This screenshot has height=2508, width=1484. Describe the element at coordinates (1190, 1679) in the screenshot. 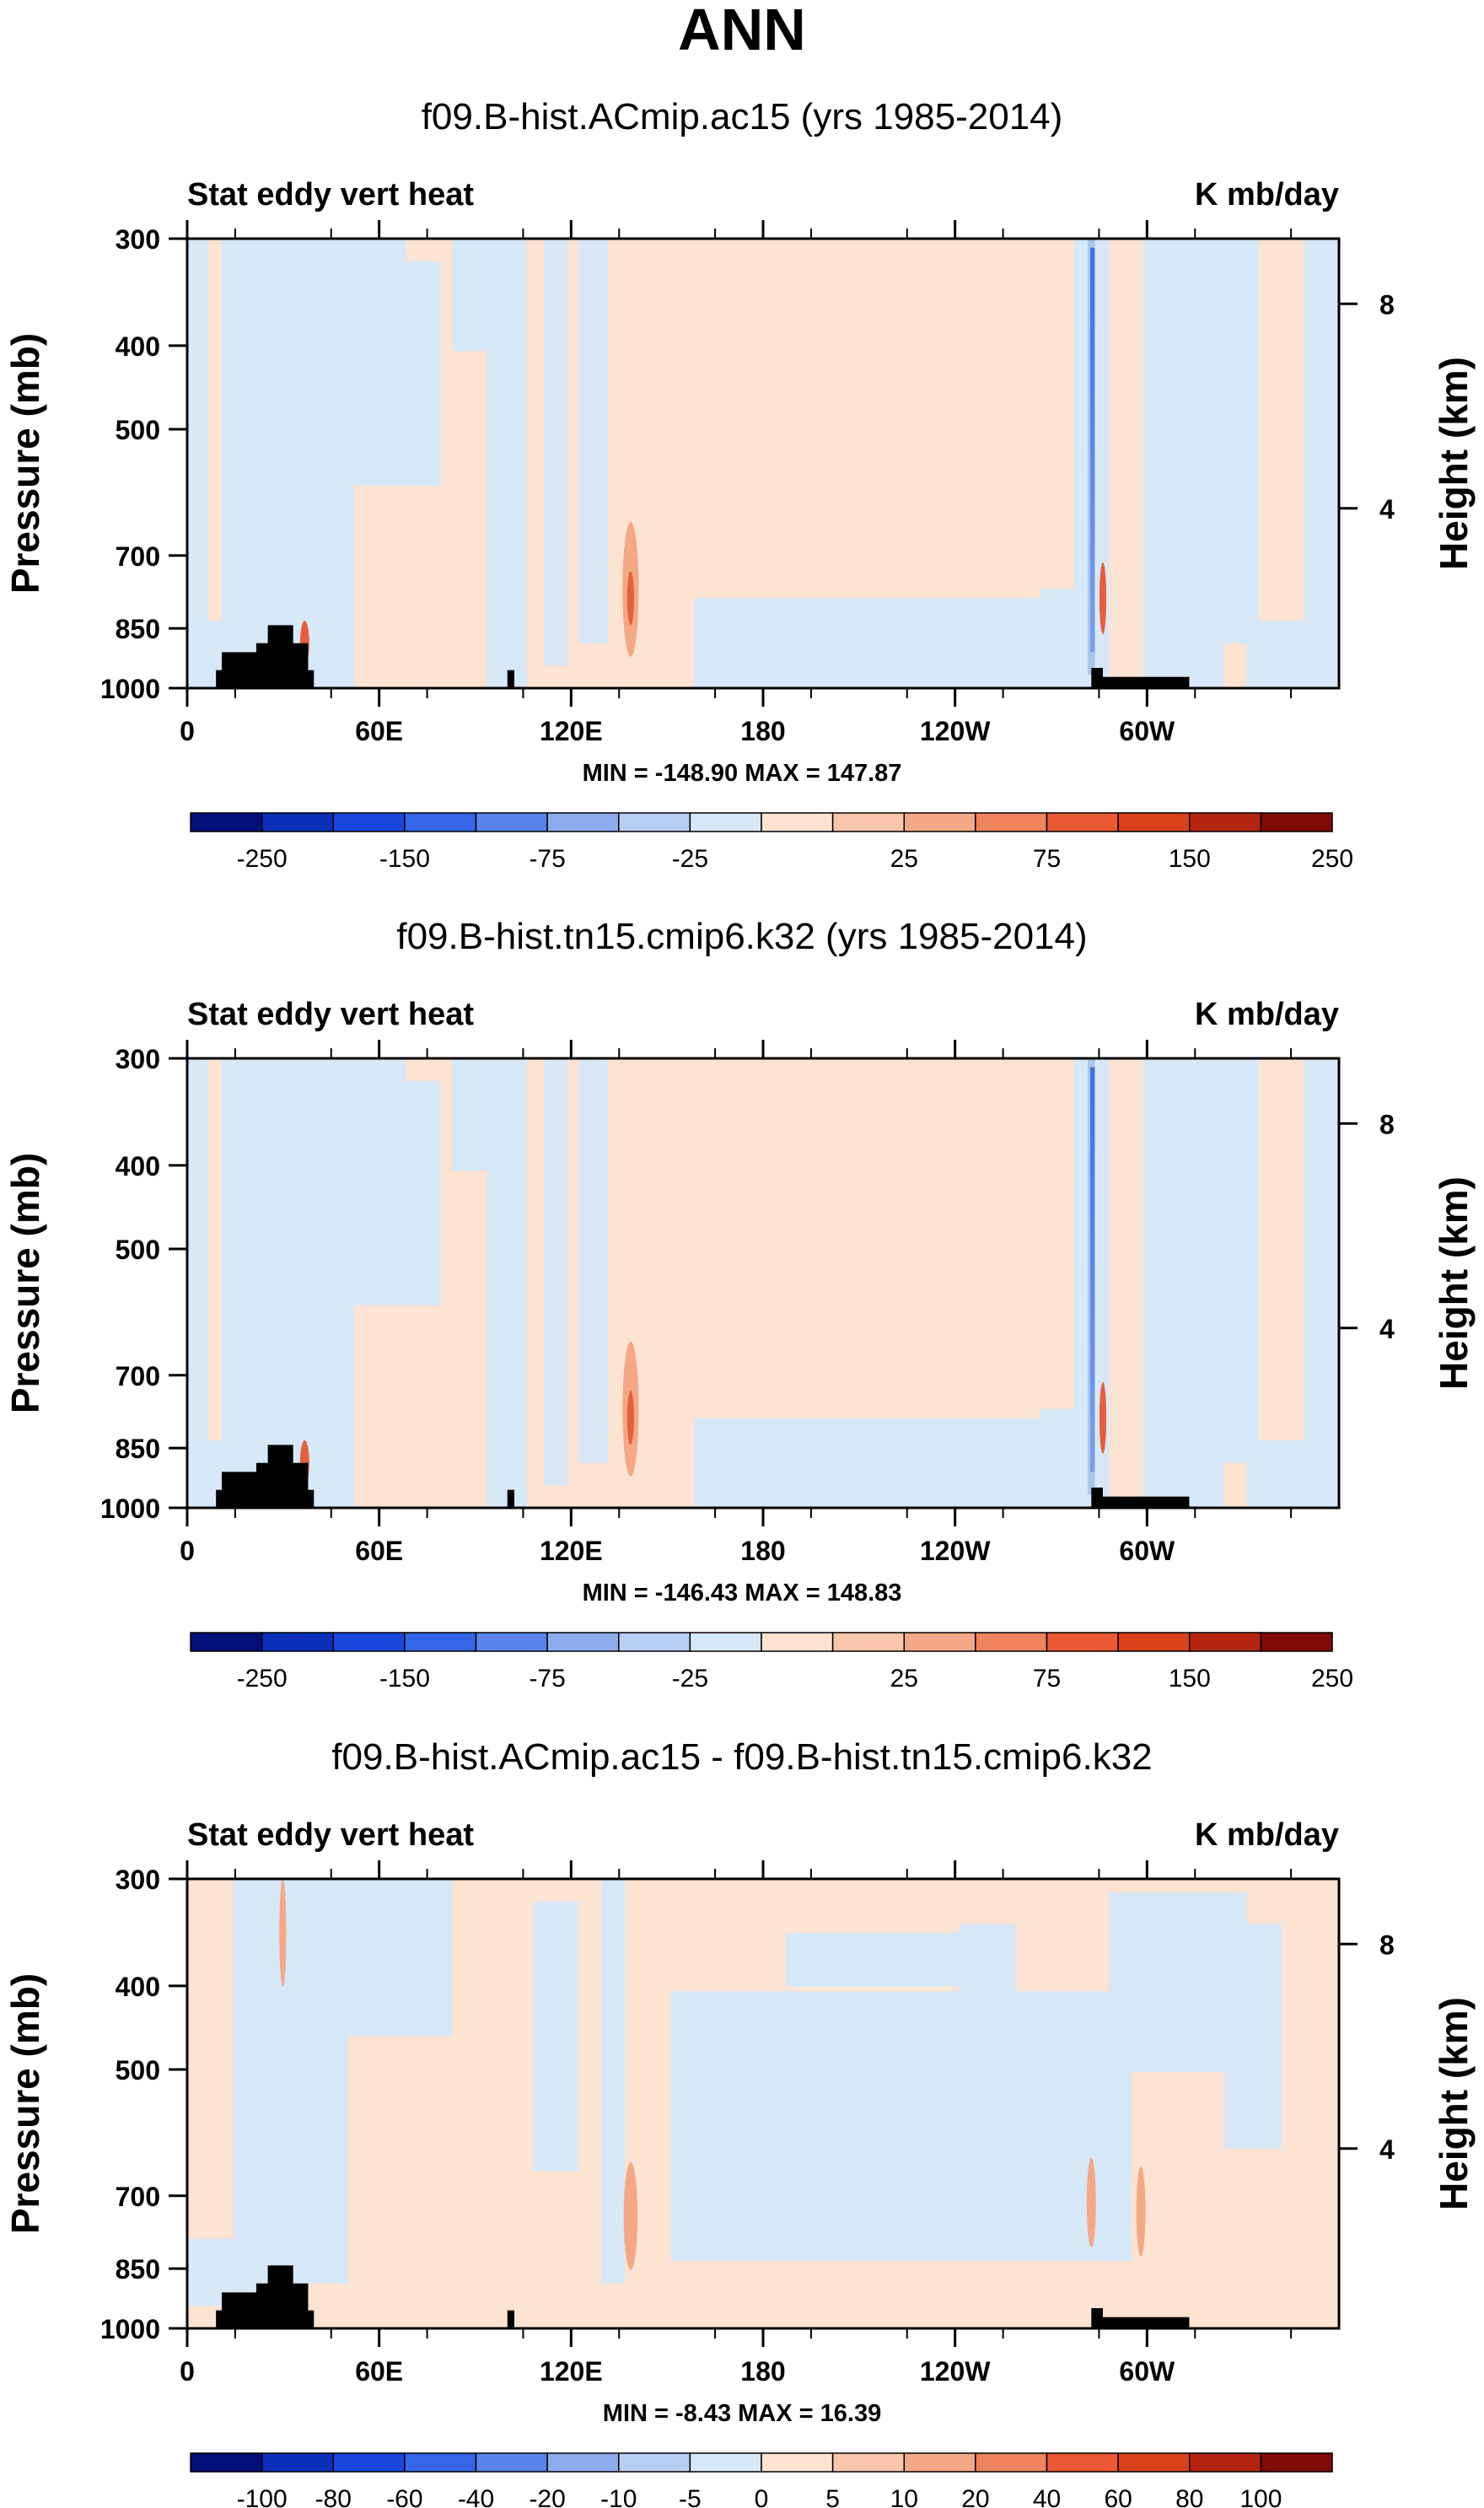

I see `colorbar-label: 150` at that location.